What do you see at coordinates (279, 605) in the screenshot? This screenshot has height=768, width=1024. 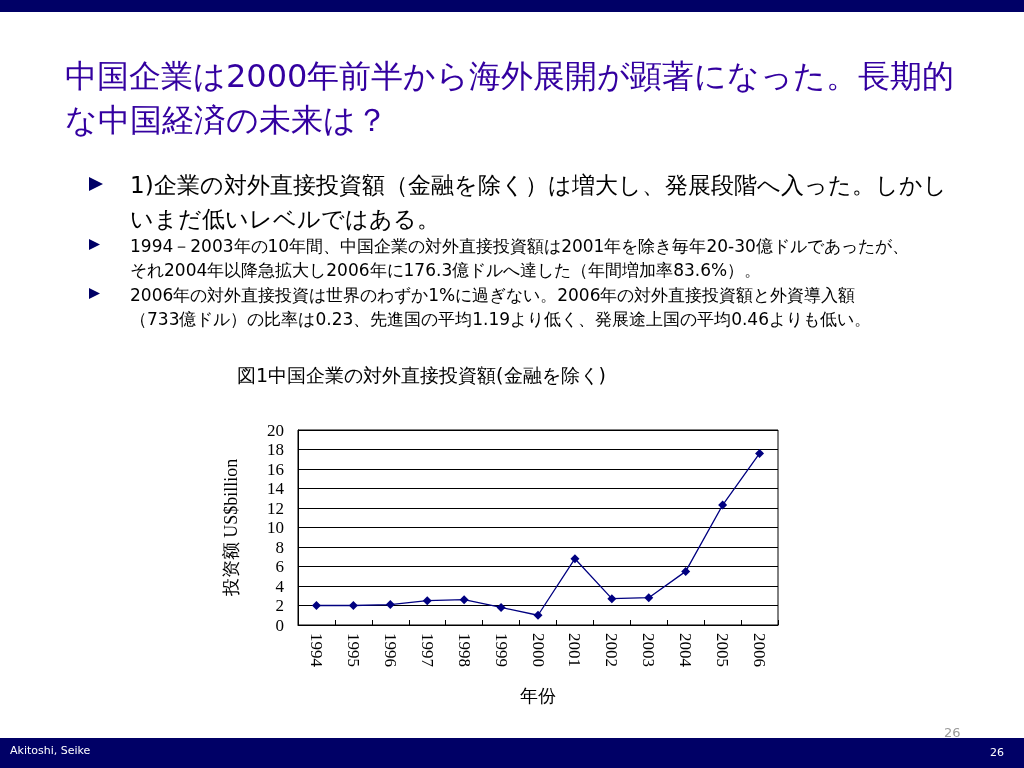 I see `y-tick-label: 2` at bounding box center [279, 605].